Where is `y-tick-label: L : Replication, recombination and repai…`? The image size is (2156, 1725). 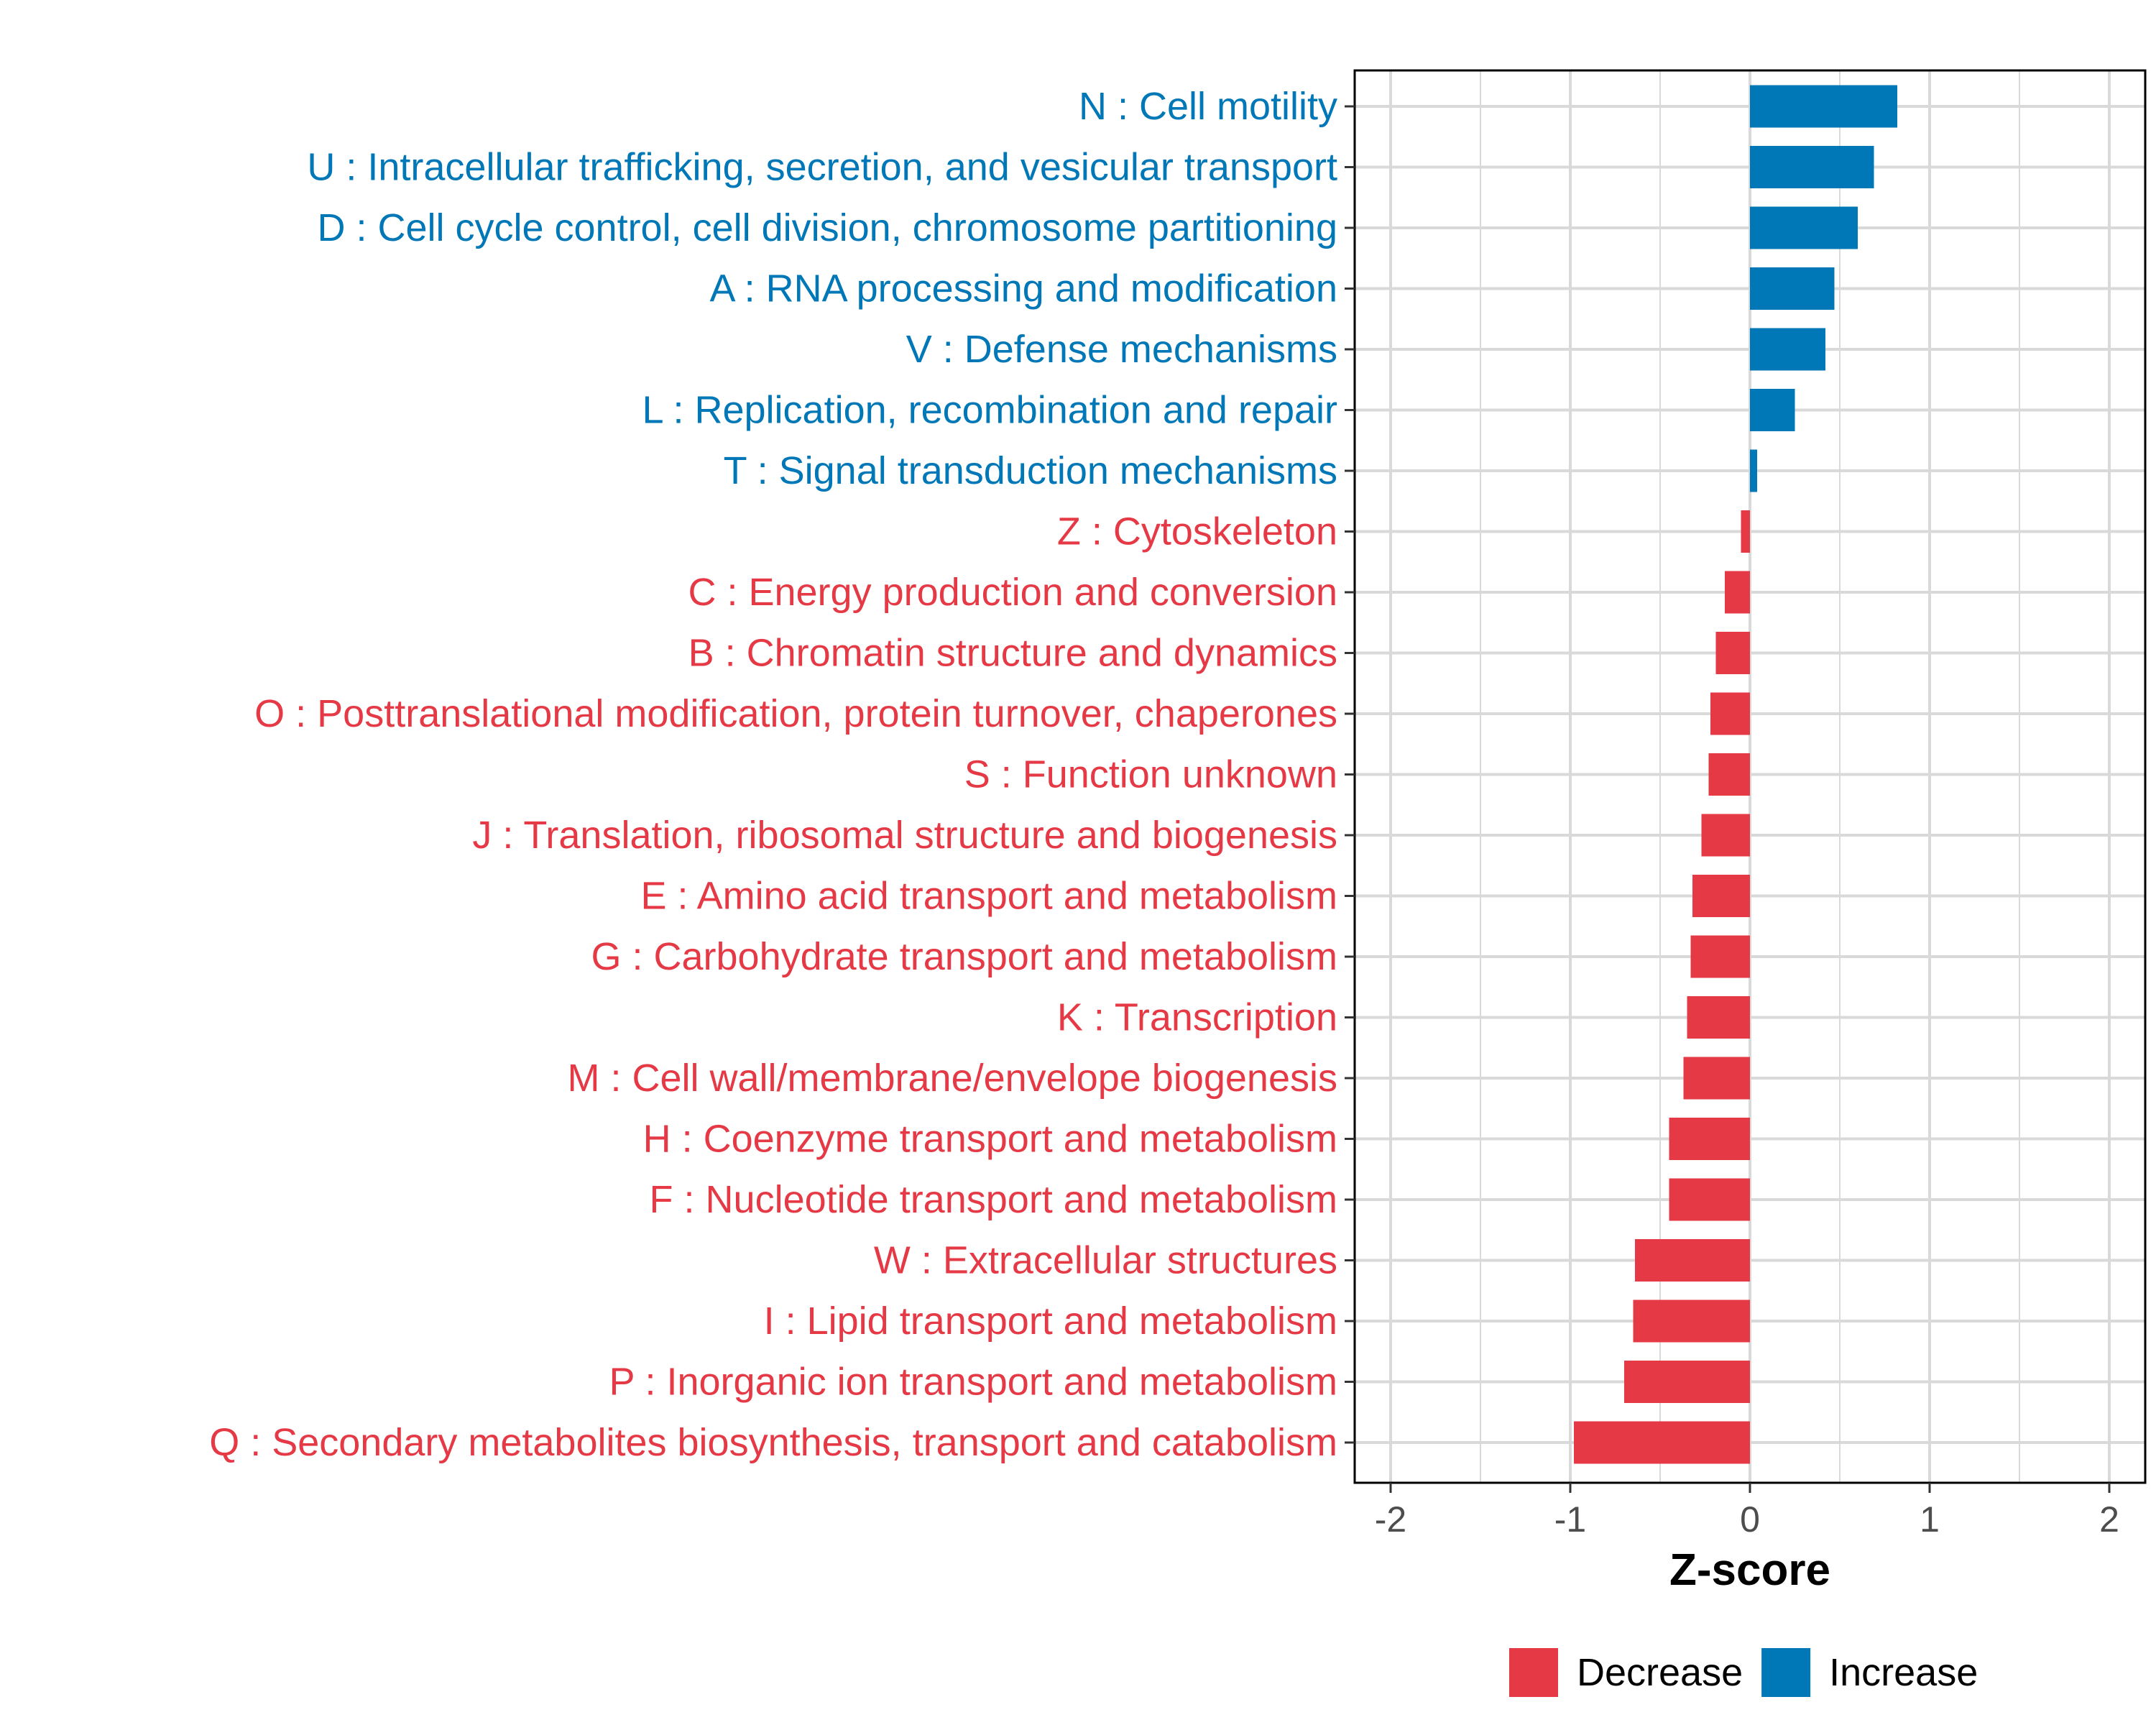
y-tick-label: L : Replication, recombination and repai… is located at coordinates (990, 410).